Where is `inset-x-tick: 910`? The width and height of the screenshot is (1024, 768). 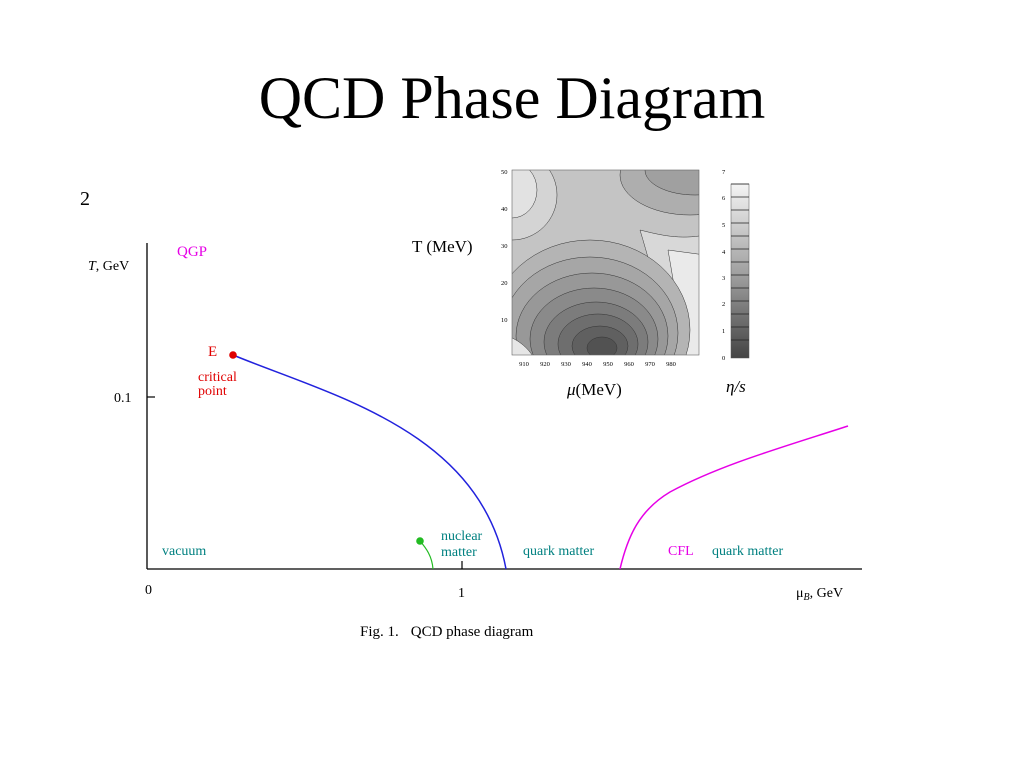
inset-x-tick: 910 is located at coordinates (524, 364).